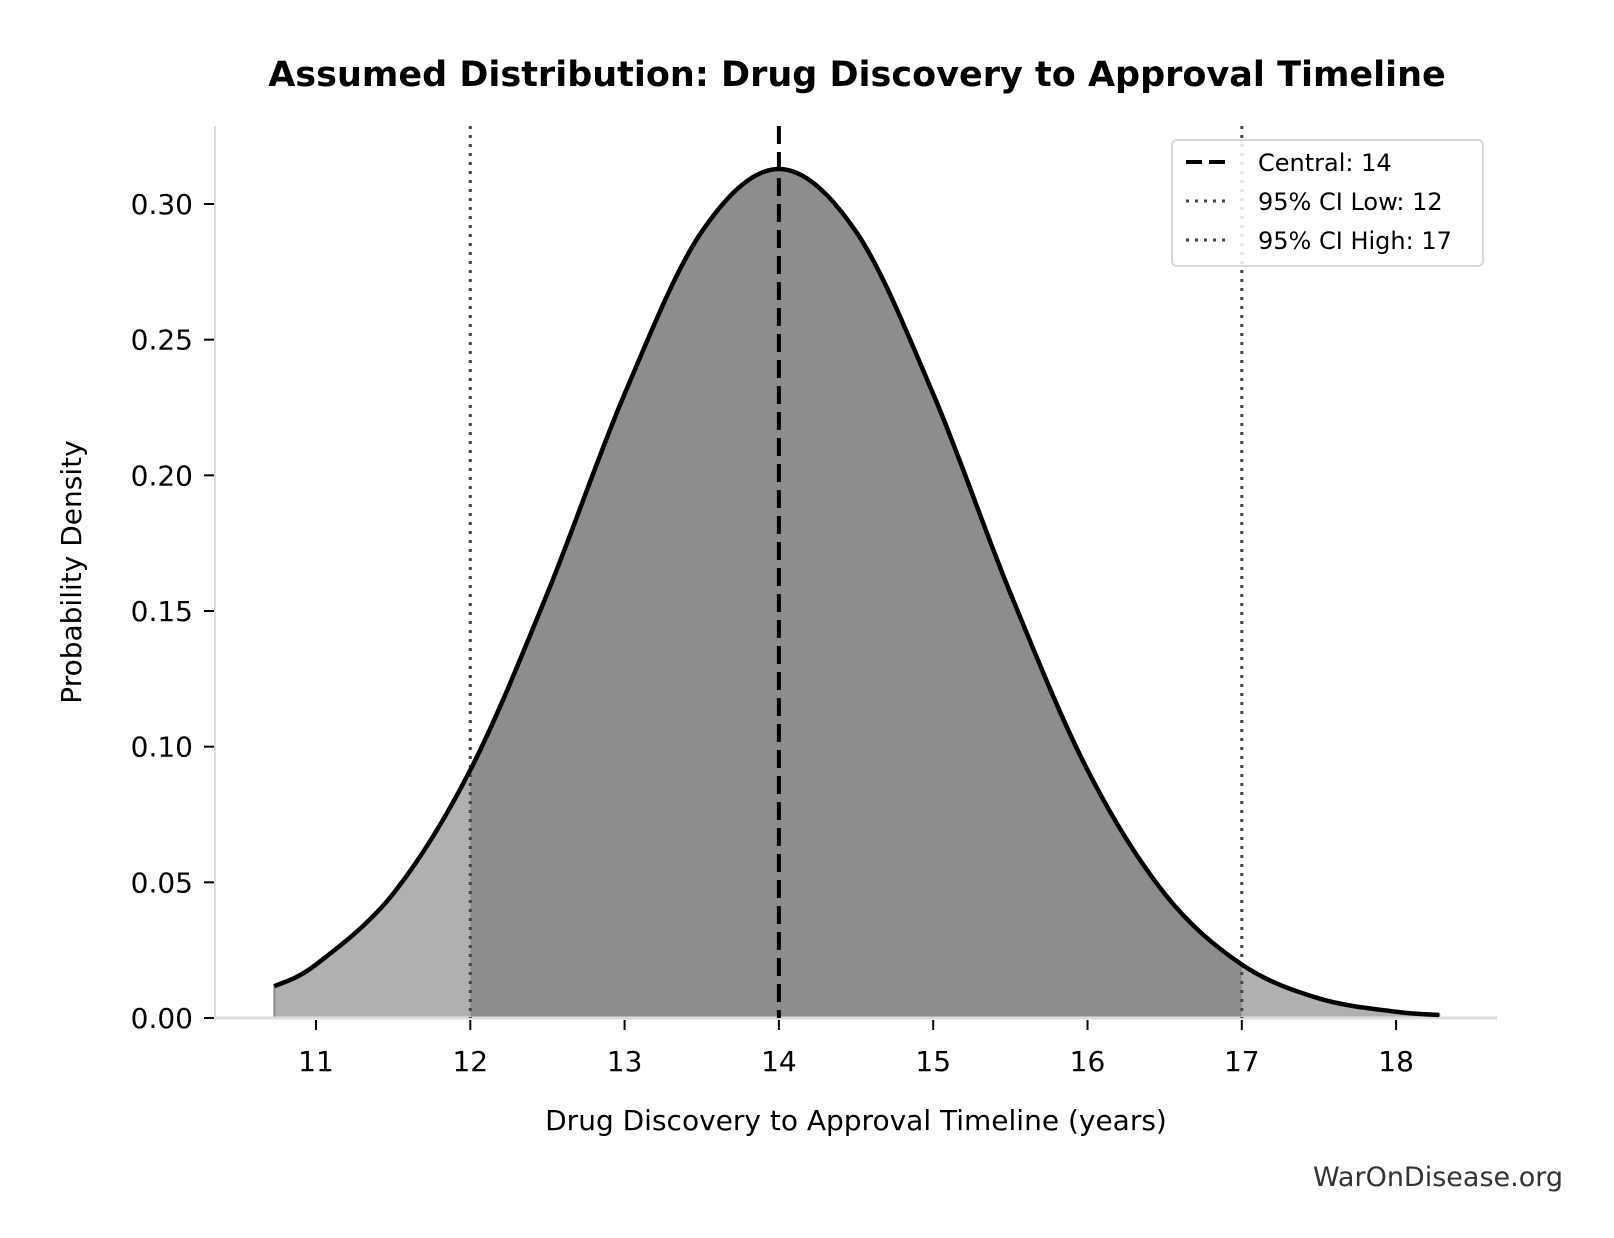  I want to click on legend-label-ci-low: 95% CI Low: 12, so click(1350, 202).